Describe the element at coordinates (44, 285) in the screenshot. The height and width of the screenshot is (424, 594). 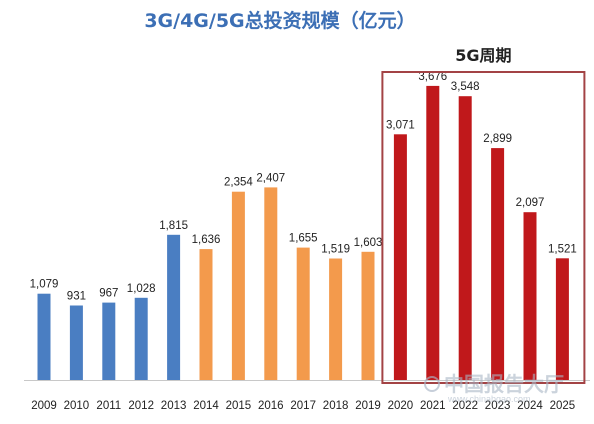
I see `value-label-2009: 1,079` at that location.